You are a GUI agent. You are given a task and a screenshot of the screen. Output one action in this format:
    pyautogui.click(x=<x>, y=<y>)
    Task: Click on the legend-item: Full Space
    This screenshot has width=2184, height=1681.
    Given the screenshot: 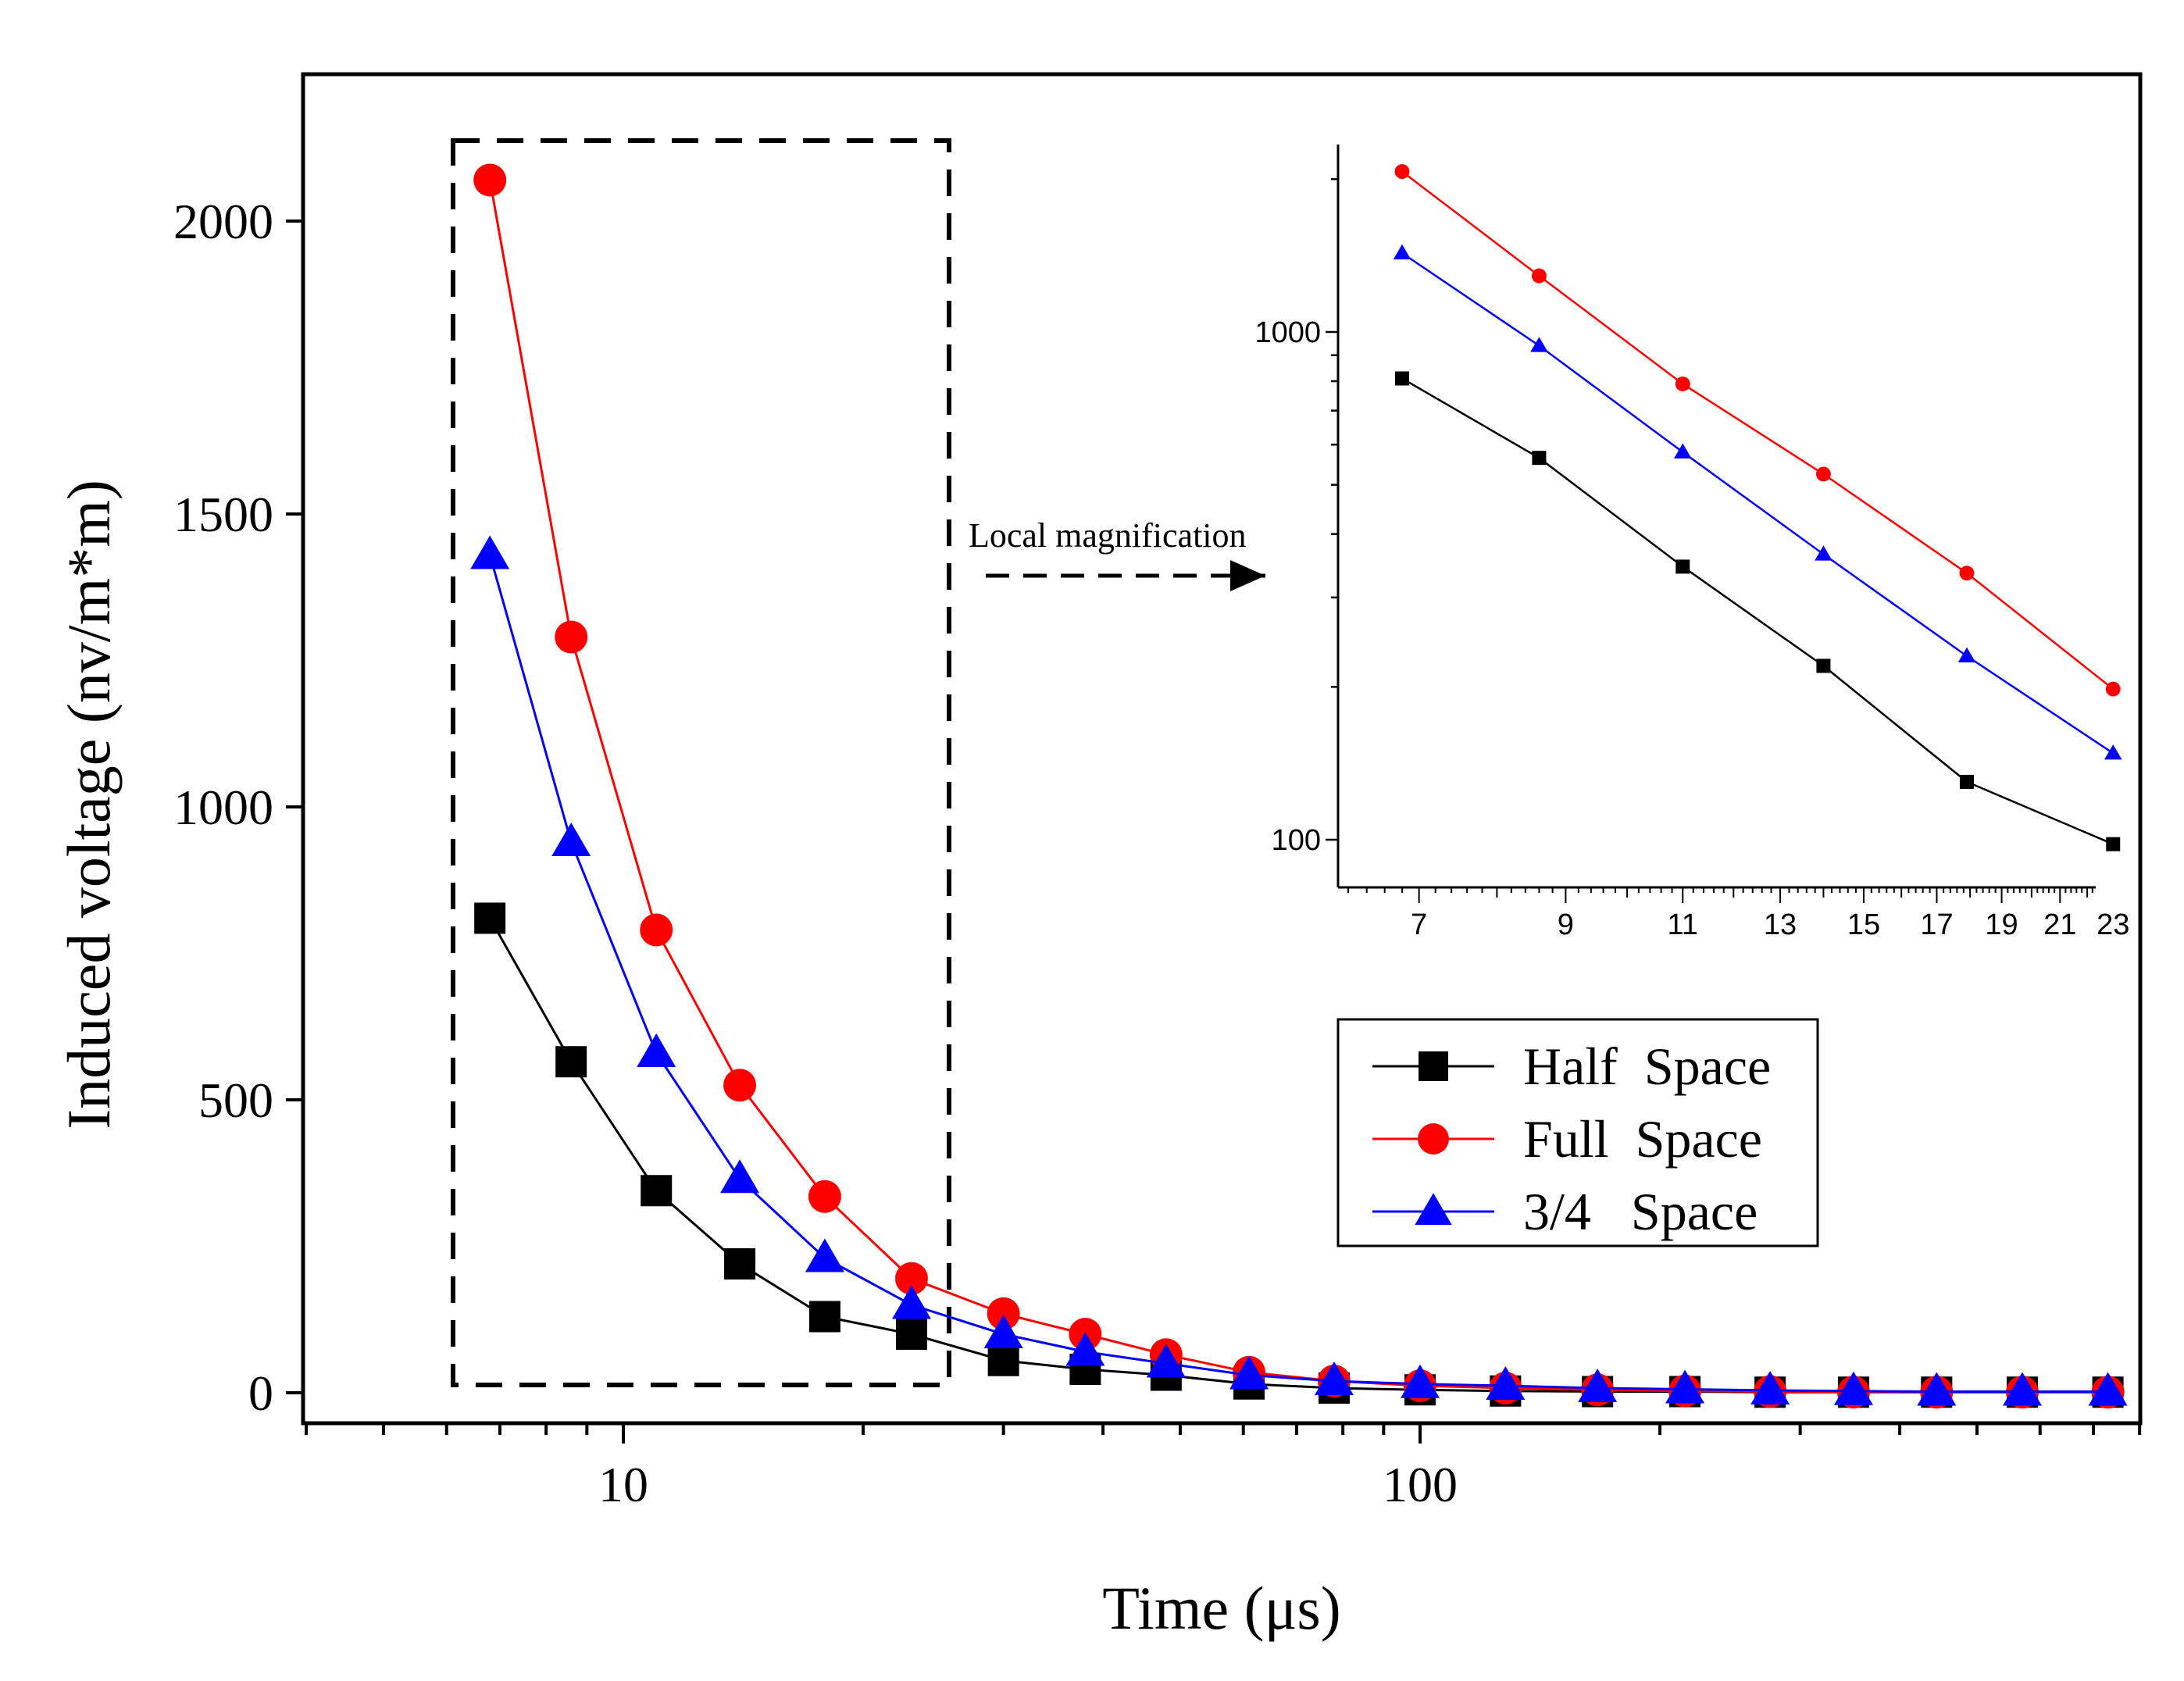 What is the action you would take?
    pyautogui.click(x=1567, y=1139)
    